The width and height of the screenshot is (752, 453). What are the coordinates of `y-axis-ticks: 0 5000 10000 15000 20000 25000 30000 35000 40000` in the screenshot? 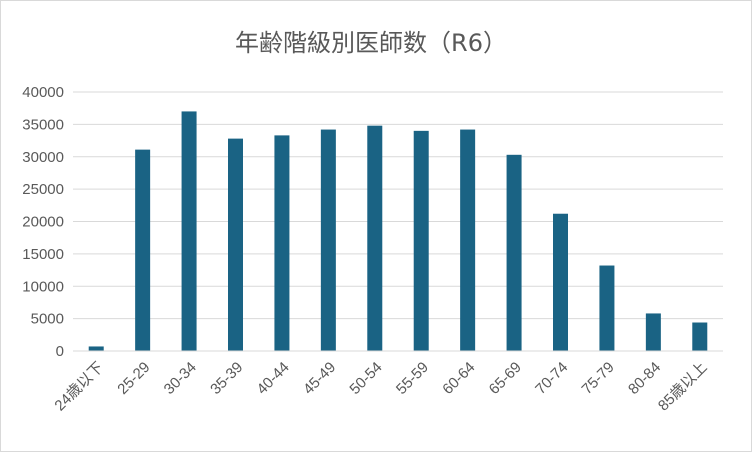 It's located at (43, 222).